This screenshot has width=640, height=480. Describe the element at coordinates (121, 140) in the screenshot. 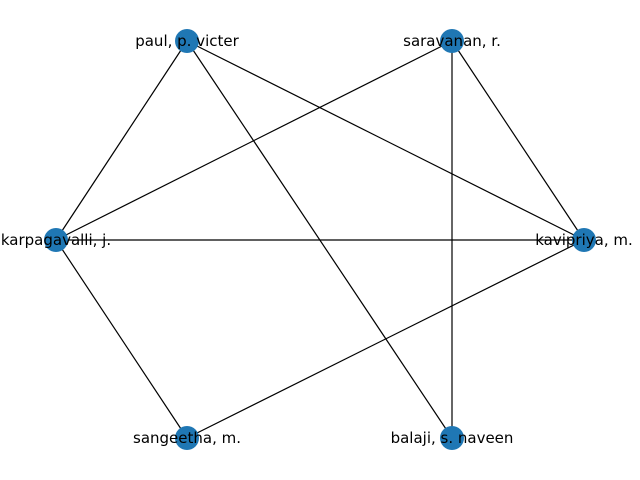

I see `edge-paul-karpagavalli` at that location.